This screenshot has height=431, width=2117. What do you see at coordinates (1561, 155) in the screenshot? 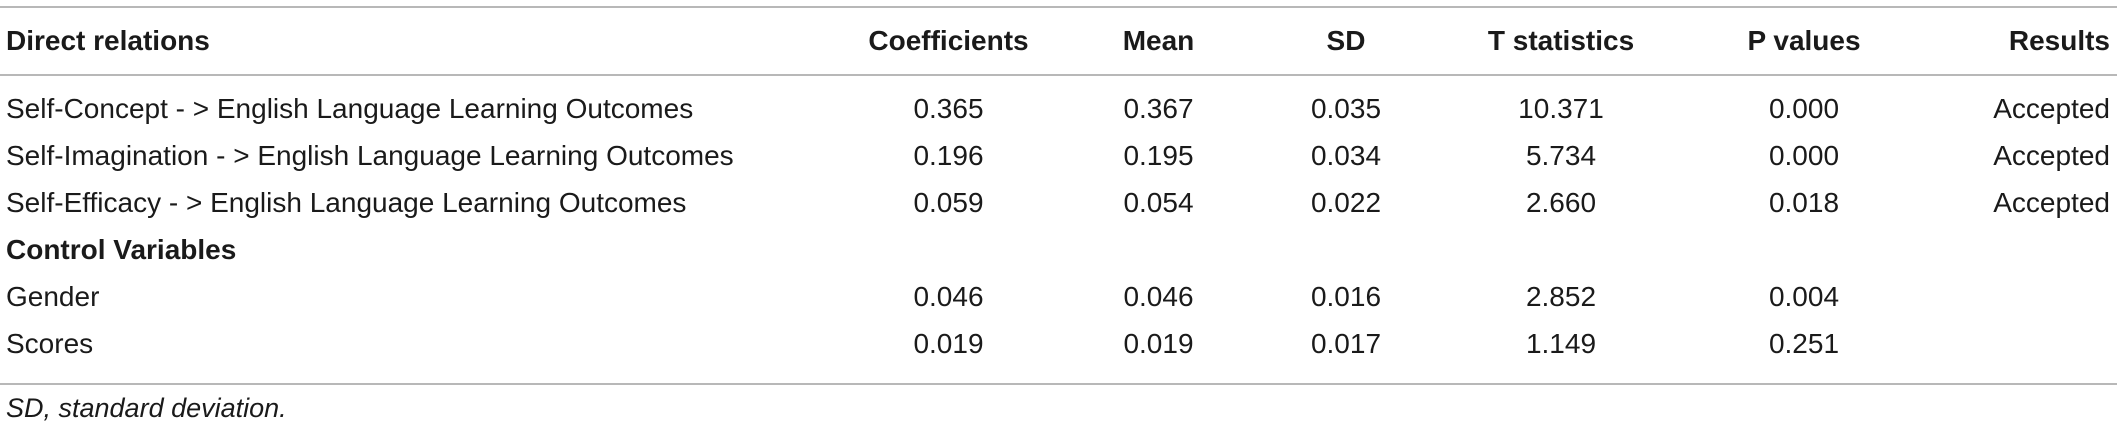
I see `t-statistic-cell: 5.734` at bounding box center [1561, 155].